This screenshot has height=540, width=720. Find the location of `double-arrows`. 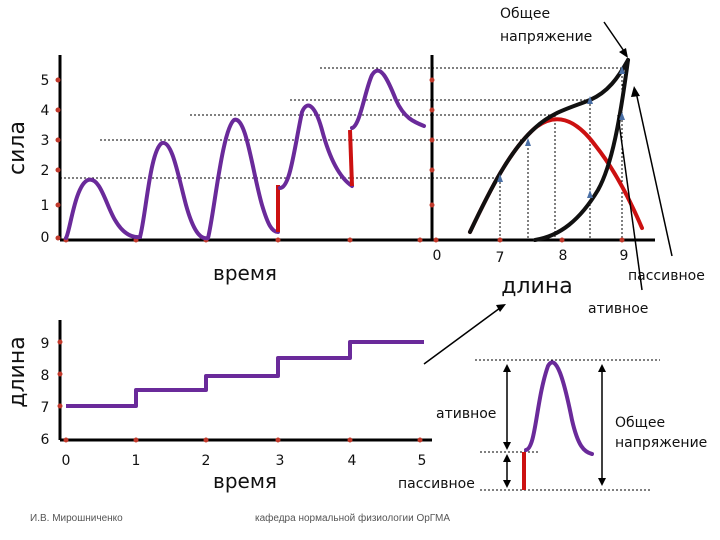

double-arrows is located at coordinates (554, 426).